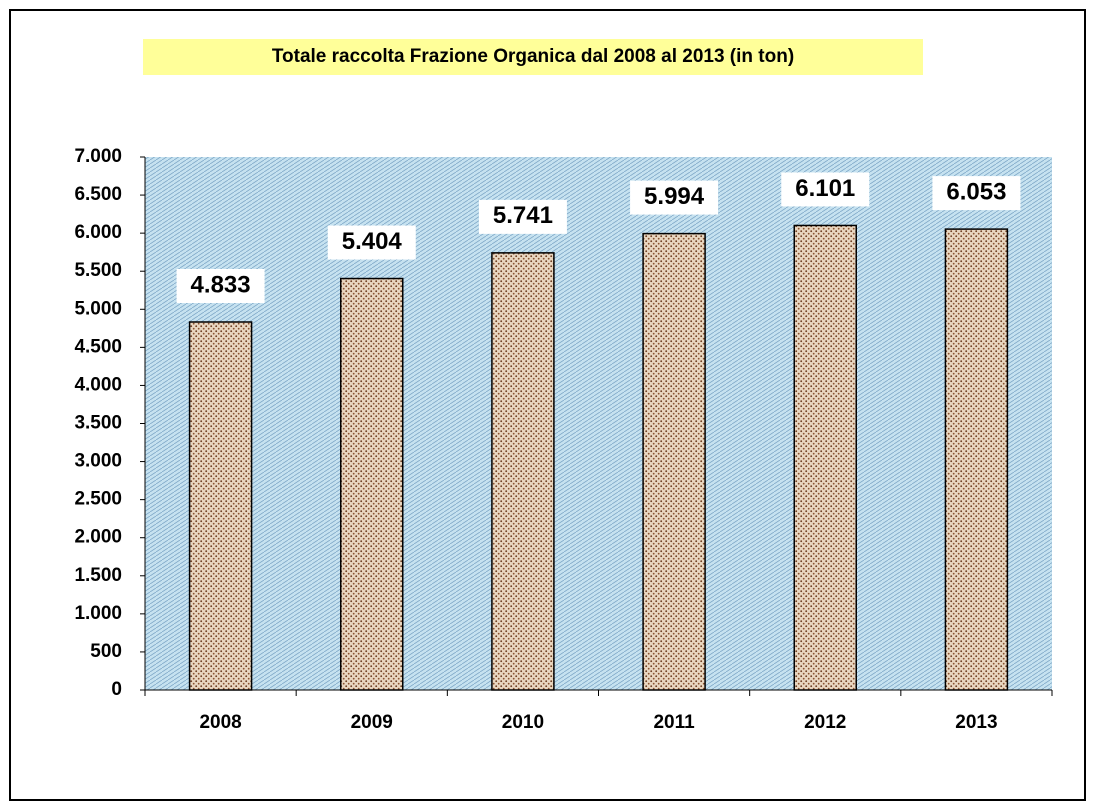  Describe the element at coordinates (98, 537) in the screenshot. I see `y-tick-label: 2.000` at that location.